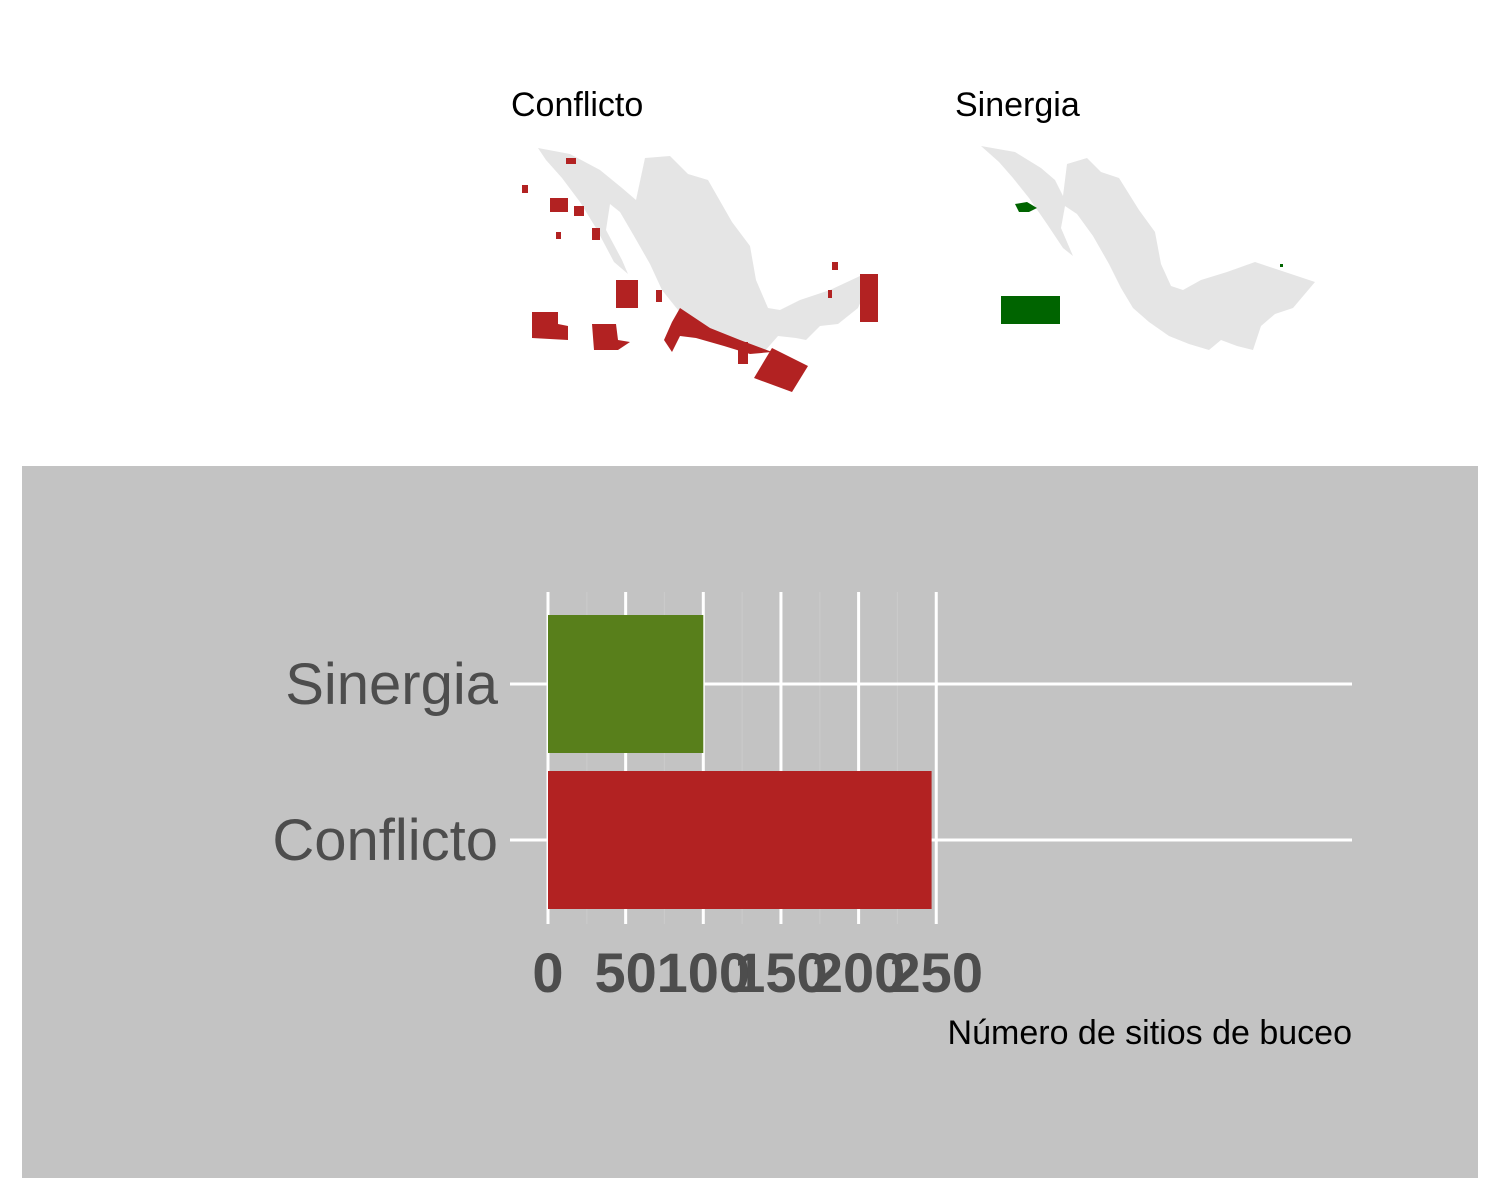 The width and height of the screenshot is (1500, 1200). I want to click on x-tick-label: 100, so click(703, 972).